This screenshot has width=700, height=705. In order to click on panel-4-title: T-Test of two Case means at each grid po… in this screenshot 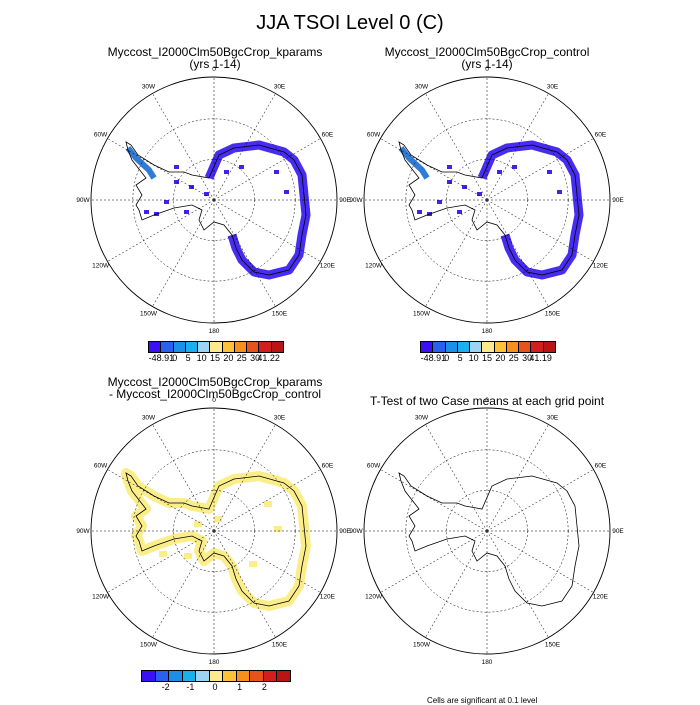, I will do `click(487, 401)`.